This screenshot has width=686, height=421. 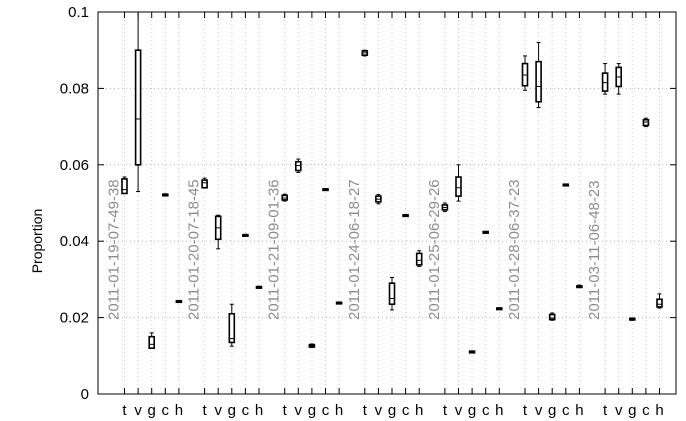 I want to click on y-tick-label: 0.06, so click(x=74, y=165).